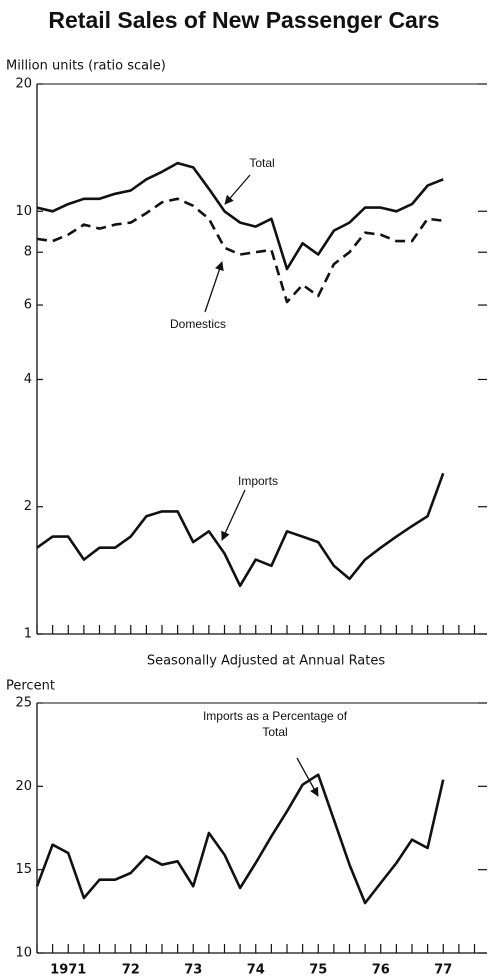  Describe the element at coordinates (30, 686) in the screenshot. I see `y-axis-label: Percent` at that location.